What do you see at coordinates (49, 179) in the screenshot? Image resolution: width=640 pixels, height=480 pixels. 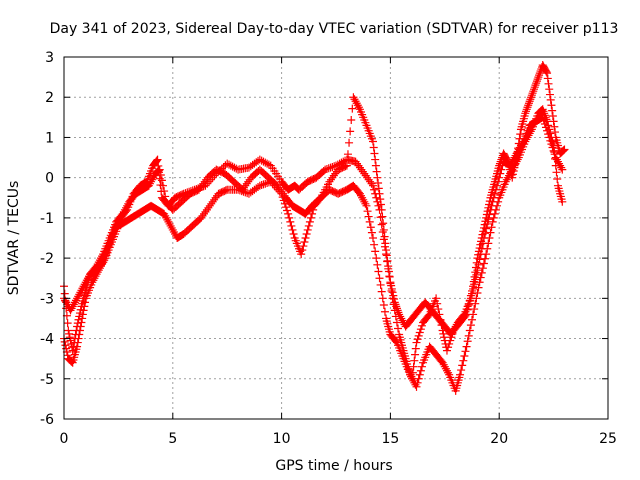 I see `y-tick-label: 0` at bounding box center [49, 179].